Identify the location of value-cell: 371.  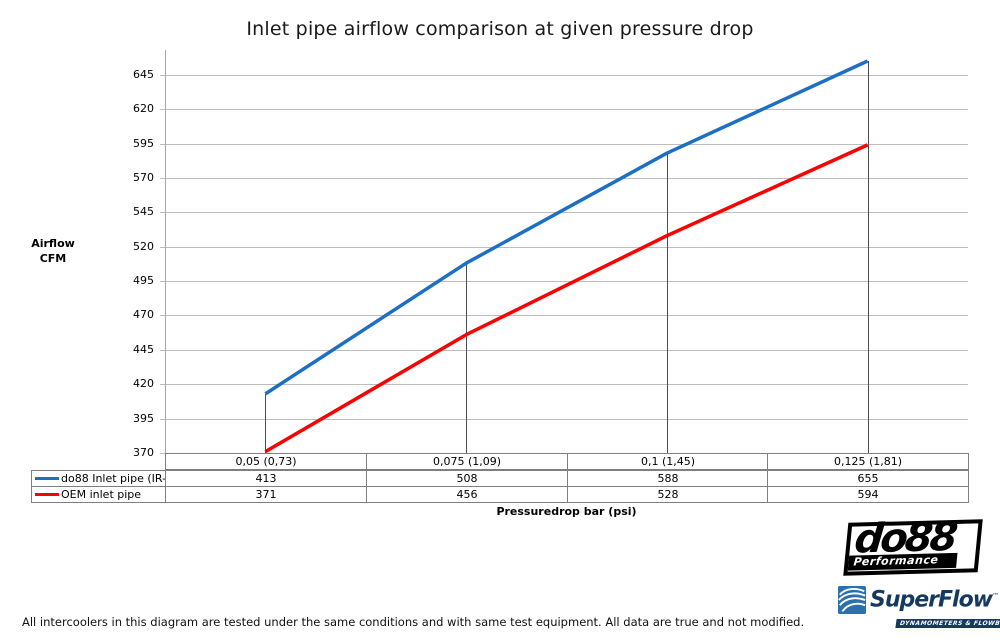
(266, 494).